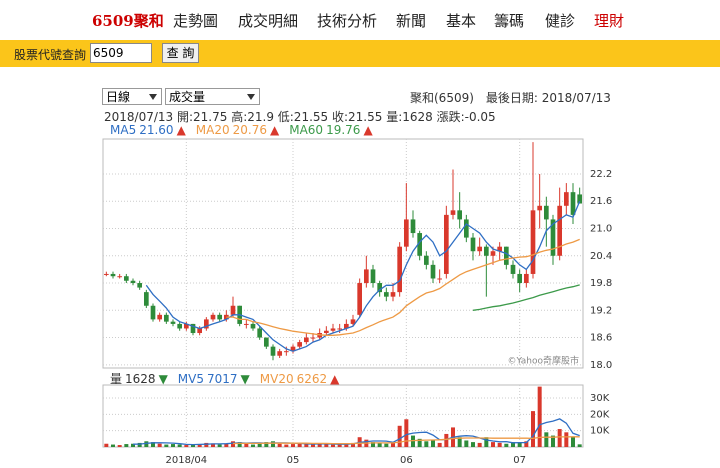 This screenshot has width=720, height=468. What do you see at coordinates (519, 460) in the screenshot?
I see `x-tick-label: 07` at bounding box center [519, 460].